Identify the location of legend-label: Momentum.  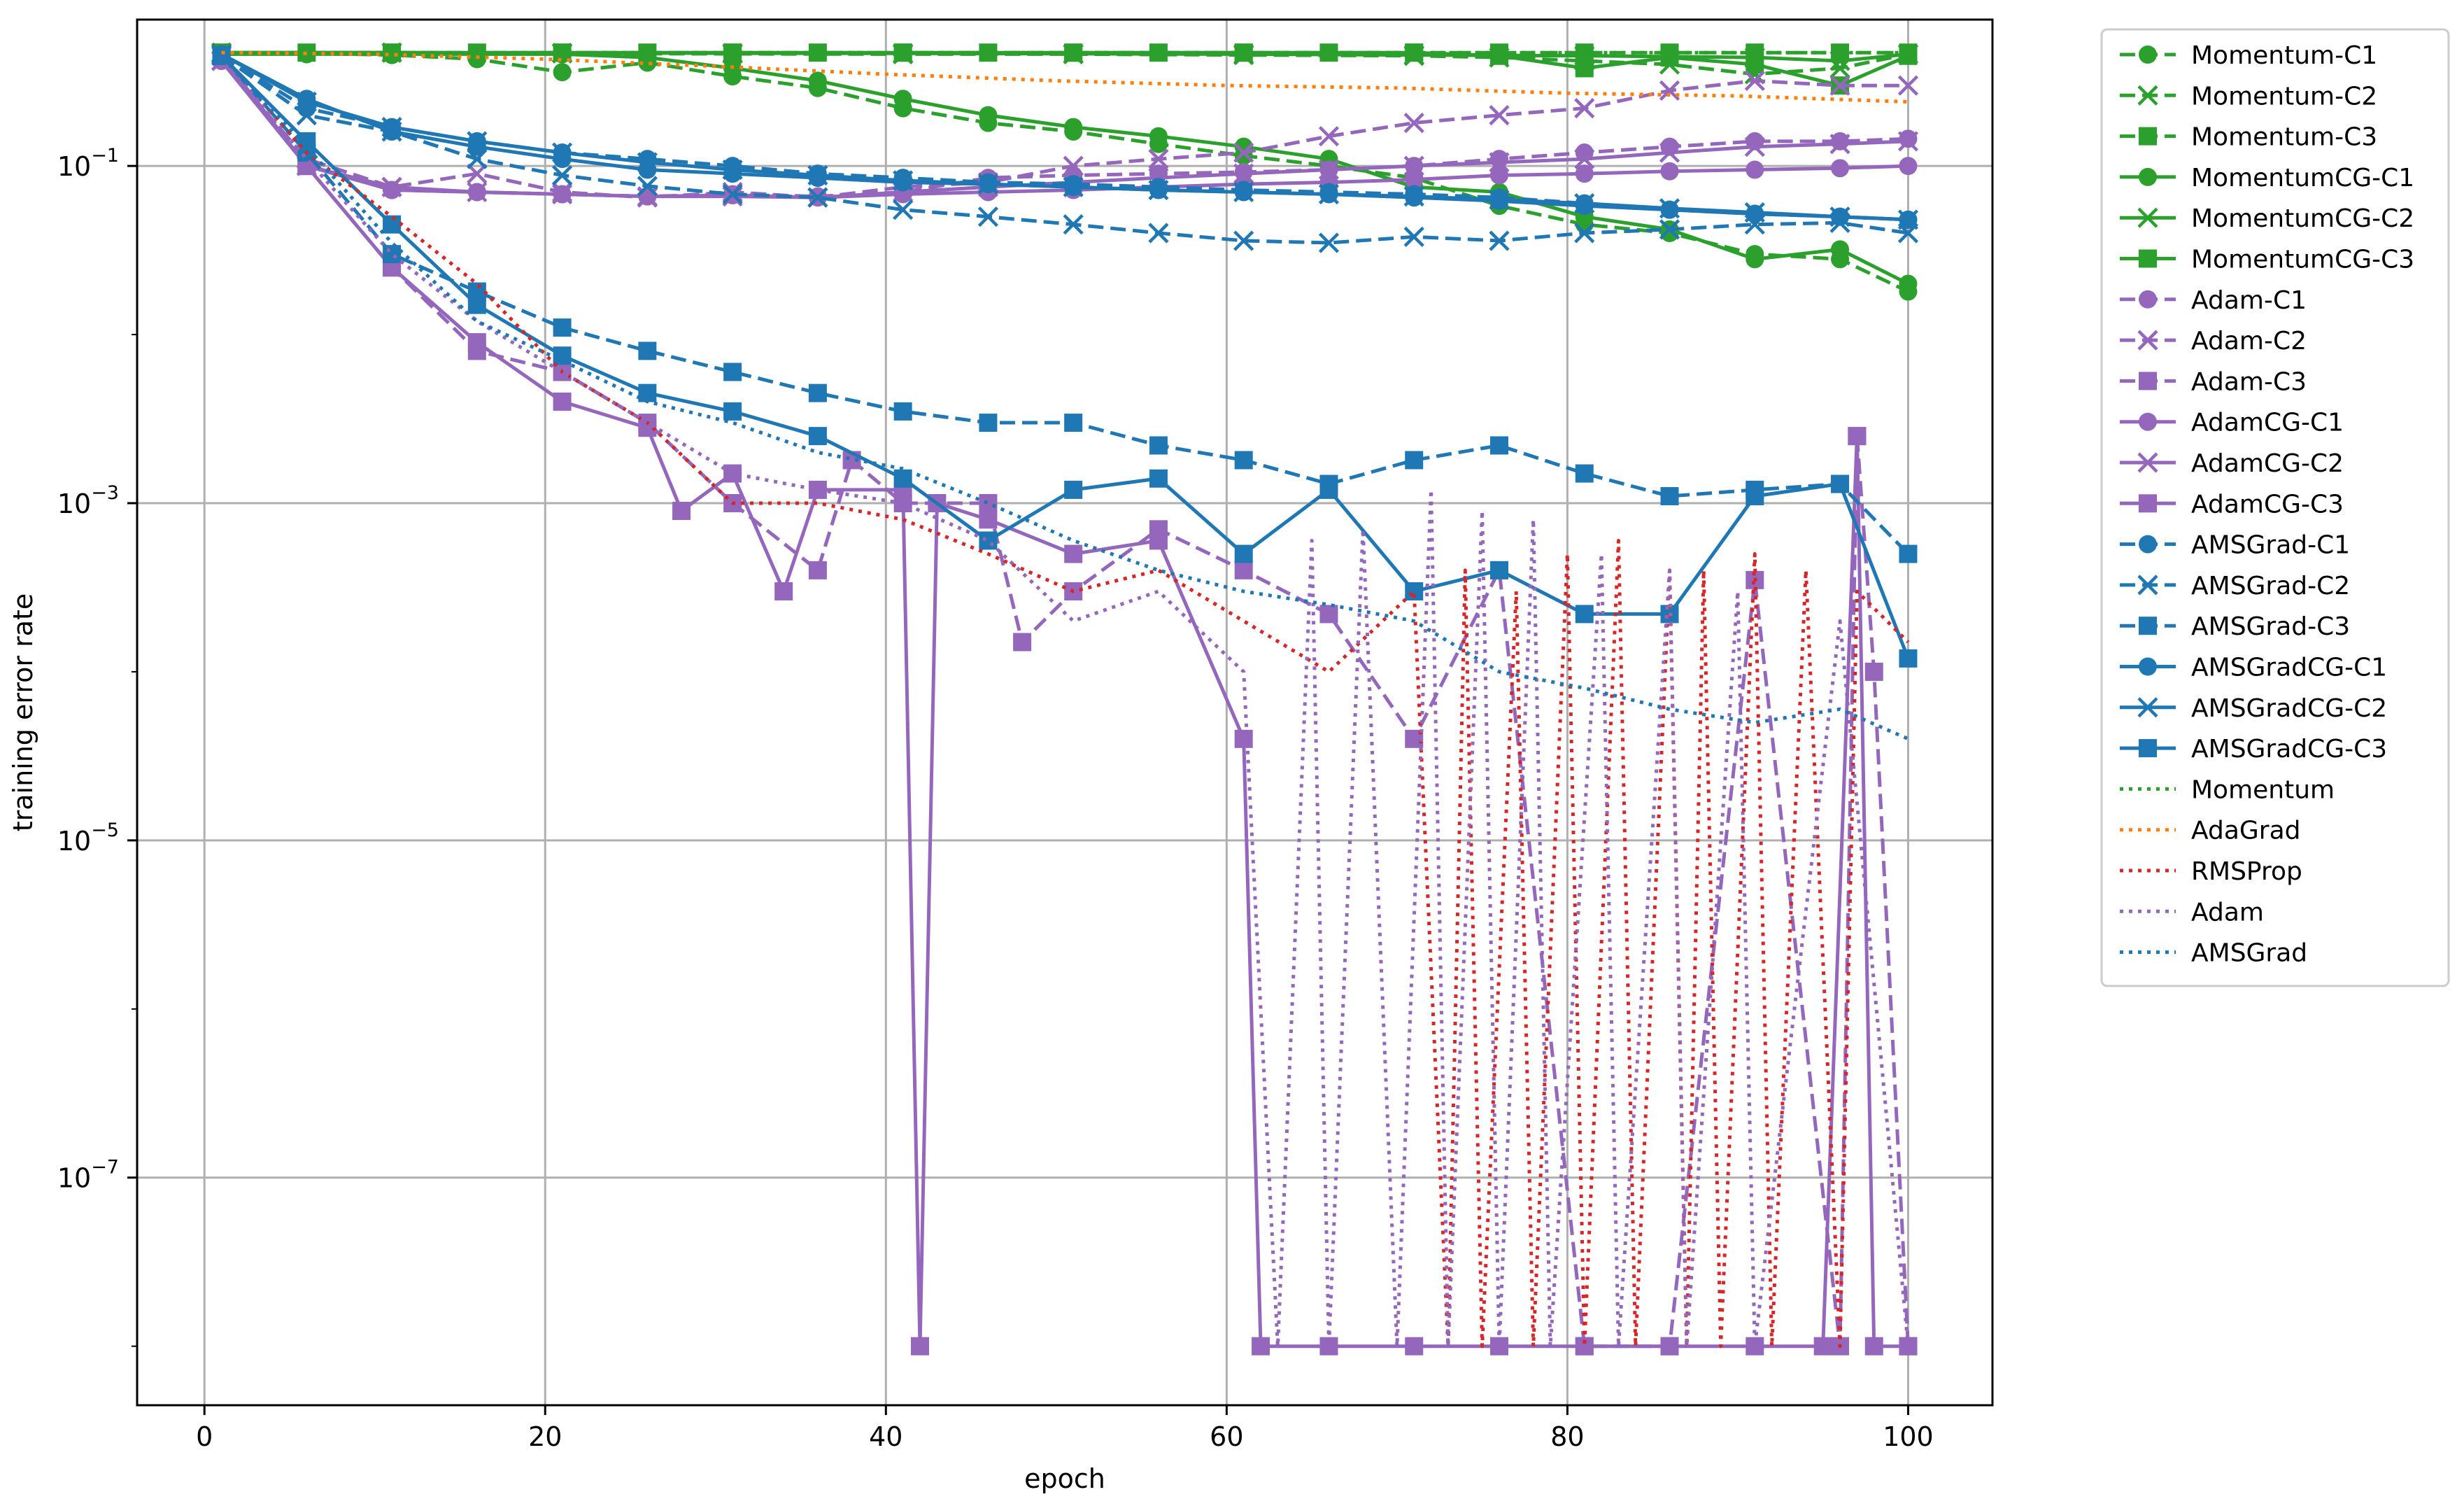
(2263, 789).